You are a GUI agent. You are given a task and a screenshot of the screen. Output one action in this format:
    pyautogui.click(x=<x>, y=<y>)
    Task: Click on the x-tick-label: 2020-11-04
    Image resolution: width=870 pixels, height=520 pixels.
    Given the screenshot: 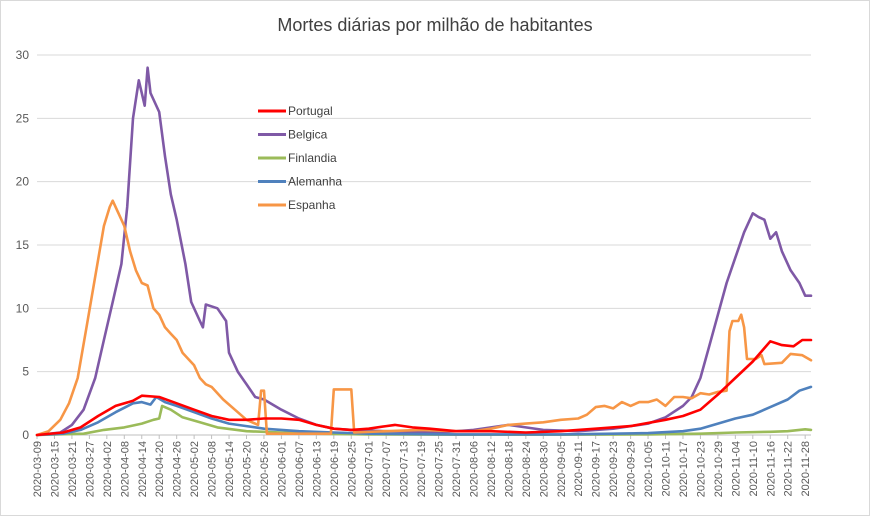 What is the action you would take?
    pyautogui.click(x=736, y=468)
    